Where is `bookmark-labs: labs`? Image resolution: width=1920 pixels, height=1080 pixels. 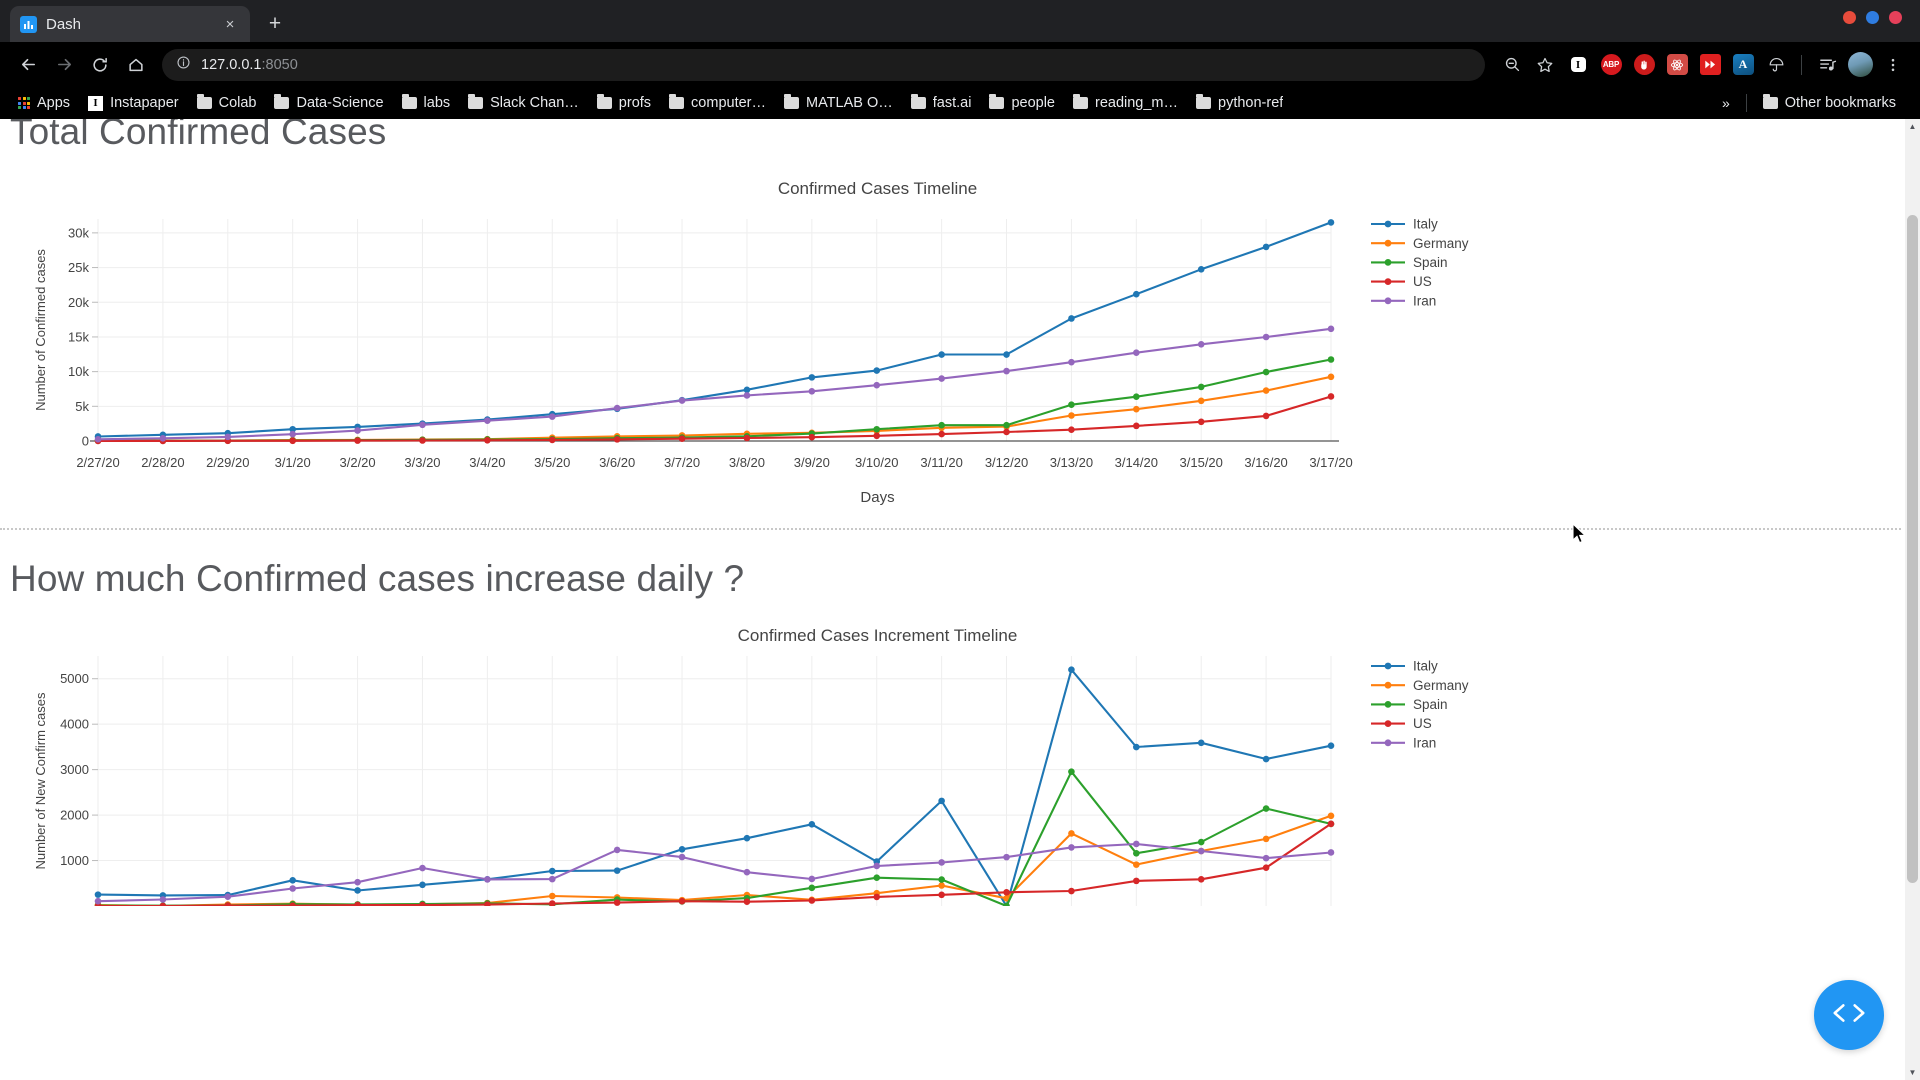 bookmark-labs: labs is located at coordinates (426, 103).